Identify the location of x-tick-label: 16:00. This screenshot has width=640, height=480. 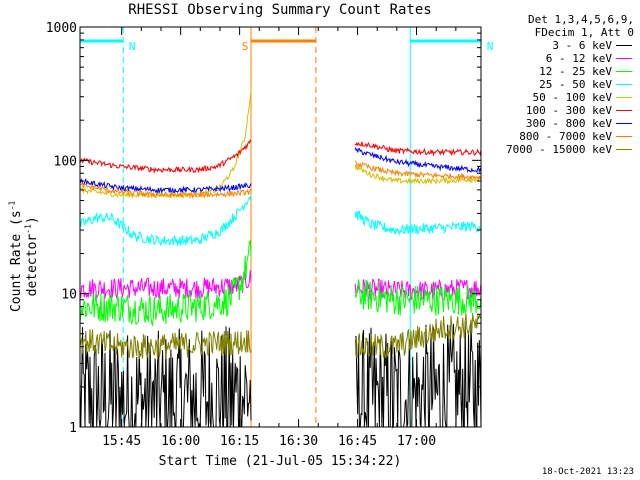
(180, 441).